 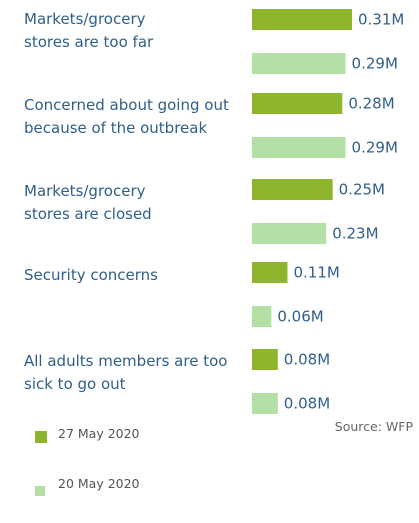 I want to click on legend-item-27-may, so click(x=41, y=437).